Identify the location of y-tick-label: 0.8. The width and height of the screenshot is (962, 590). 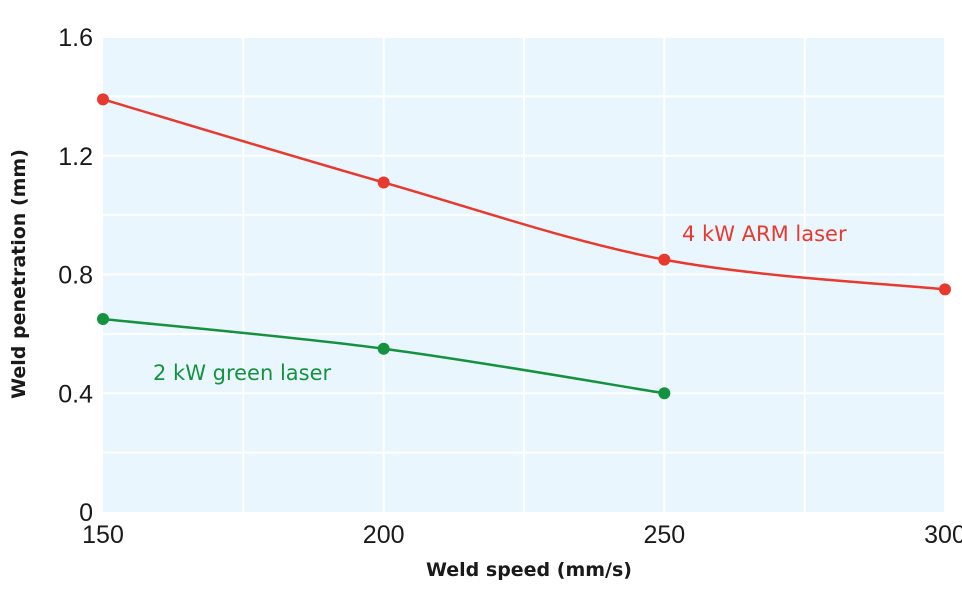
(75, 276).